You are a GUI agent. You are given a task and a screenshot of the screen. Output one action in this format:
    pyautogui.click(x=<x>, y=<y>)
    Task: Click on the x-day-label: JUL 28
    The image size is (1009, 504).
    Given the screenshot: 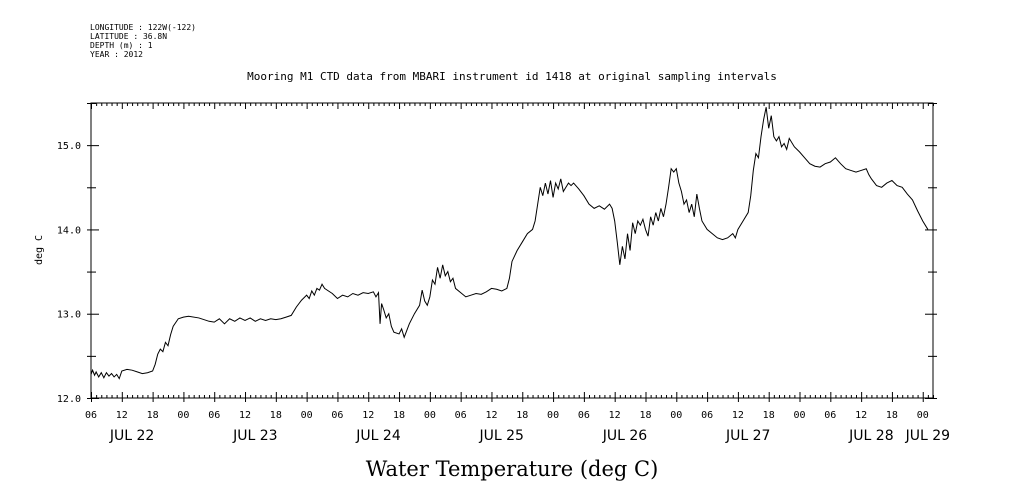 What is the action you would take?
    pyautogui.click(x=870, y=436)
    